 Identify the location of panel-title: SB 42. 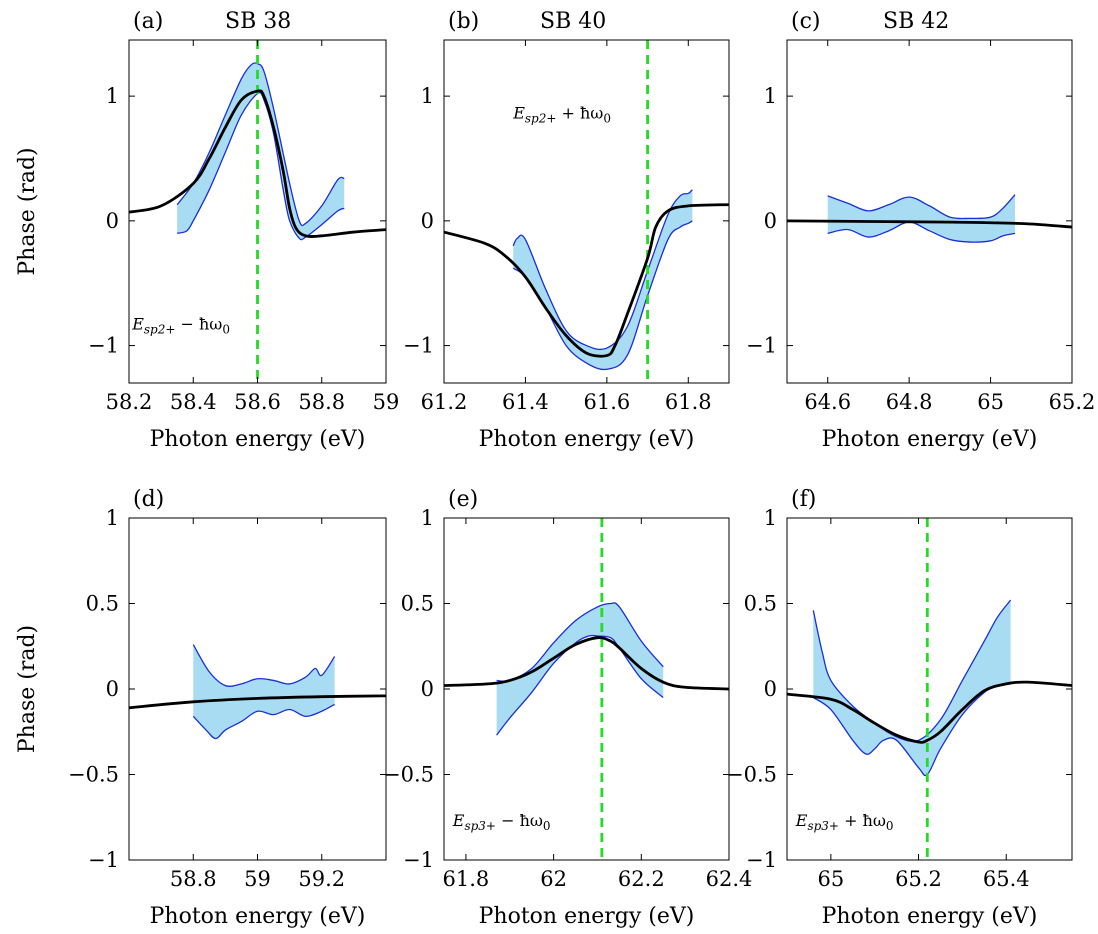
(916, 21).